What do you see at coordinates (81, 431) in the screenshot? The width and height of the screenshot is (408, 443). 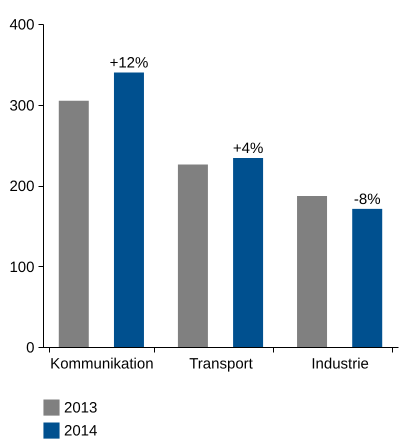 I see `legend-label: 2014` at bounding box center [81, 431].